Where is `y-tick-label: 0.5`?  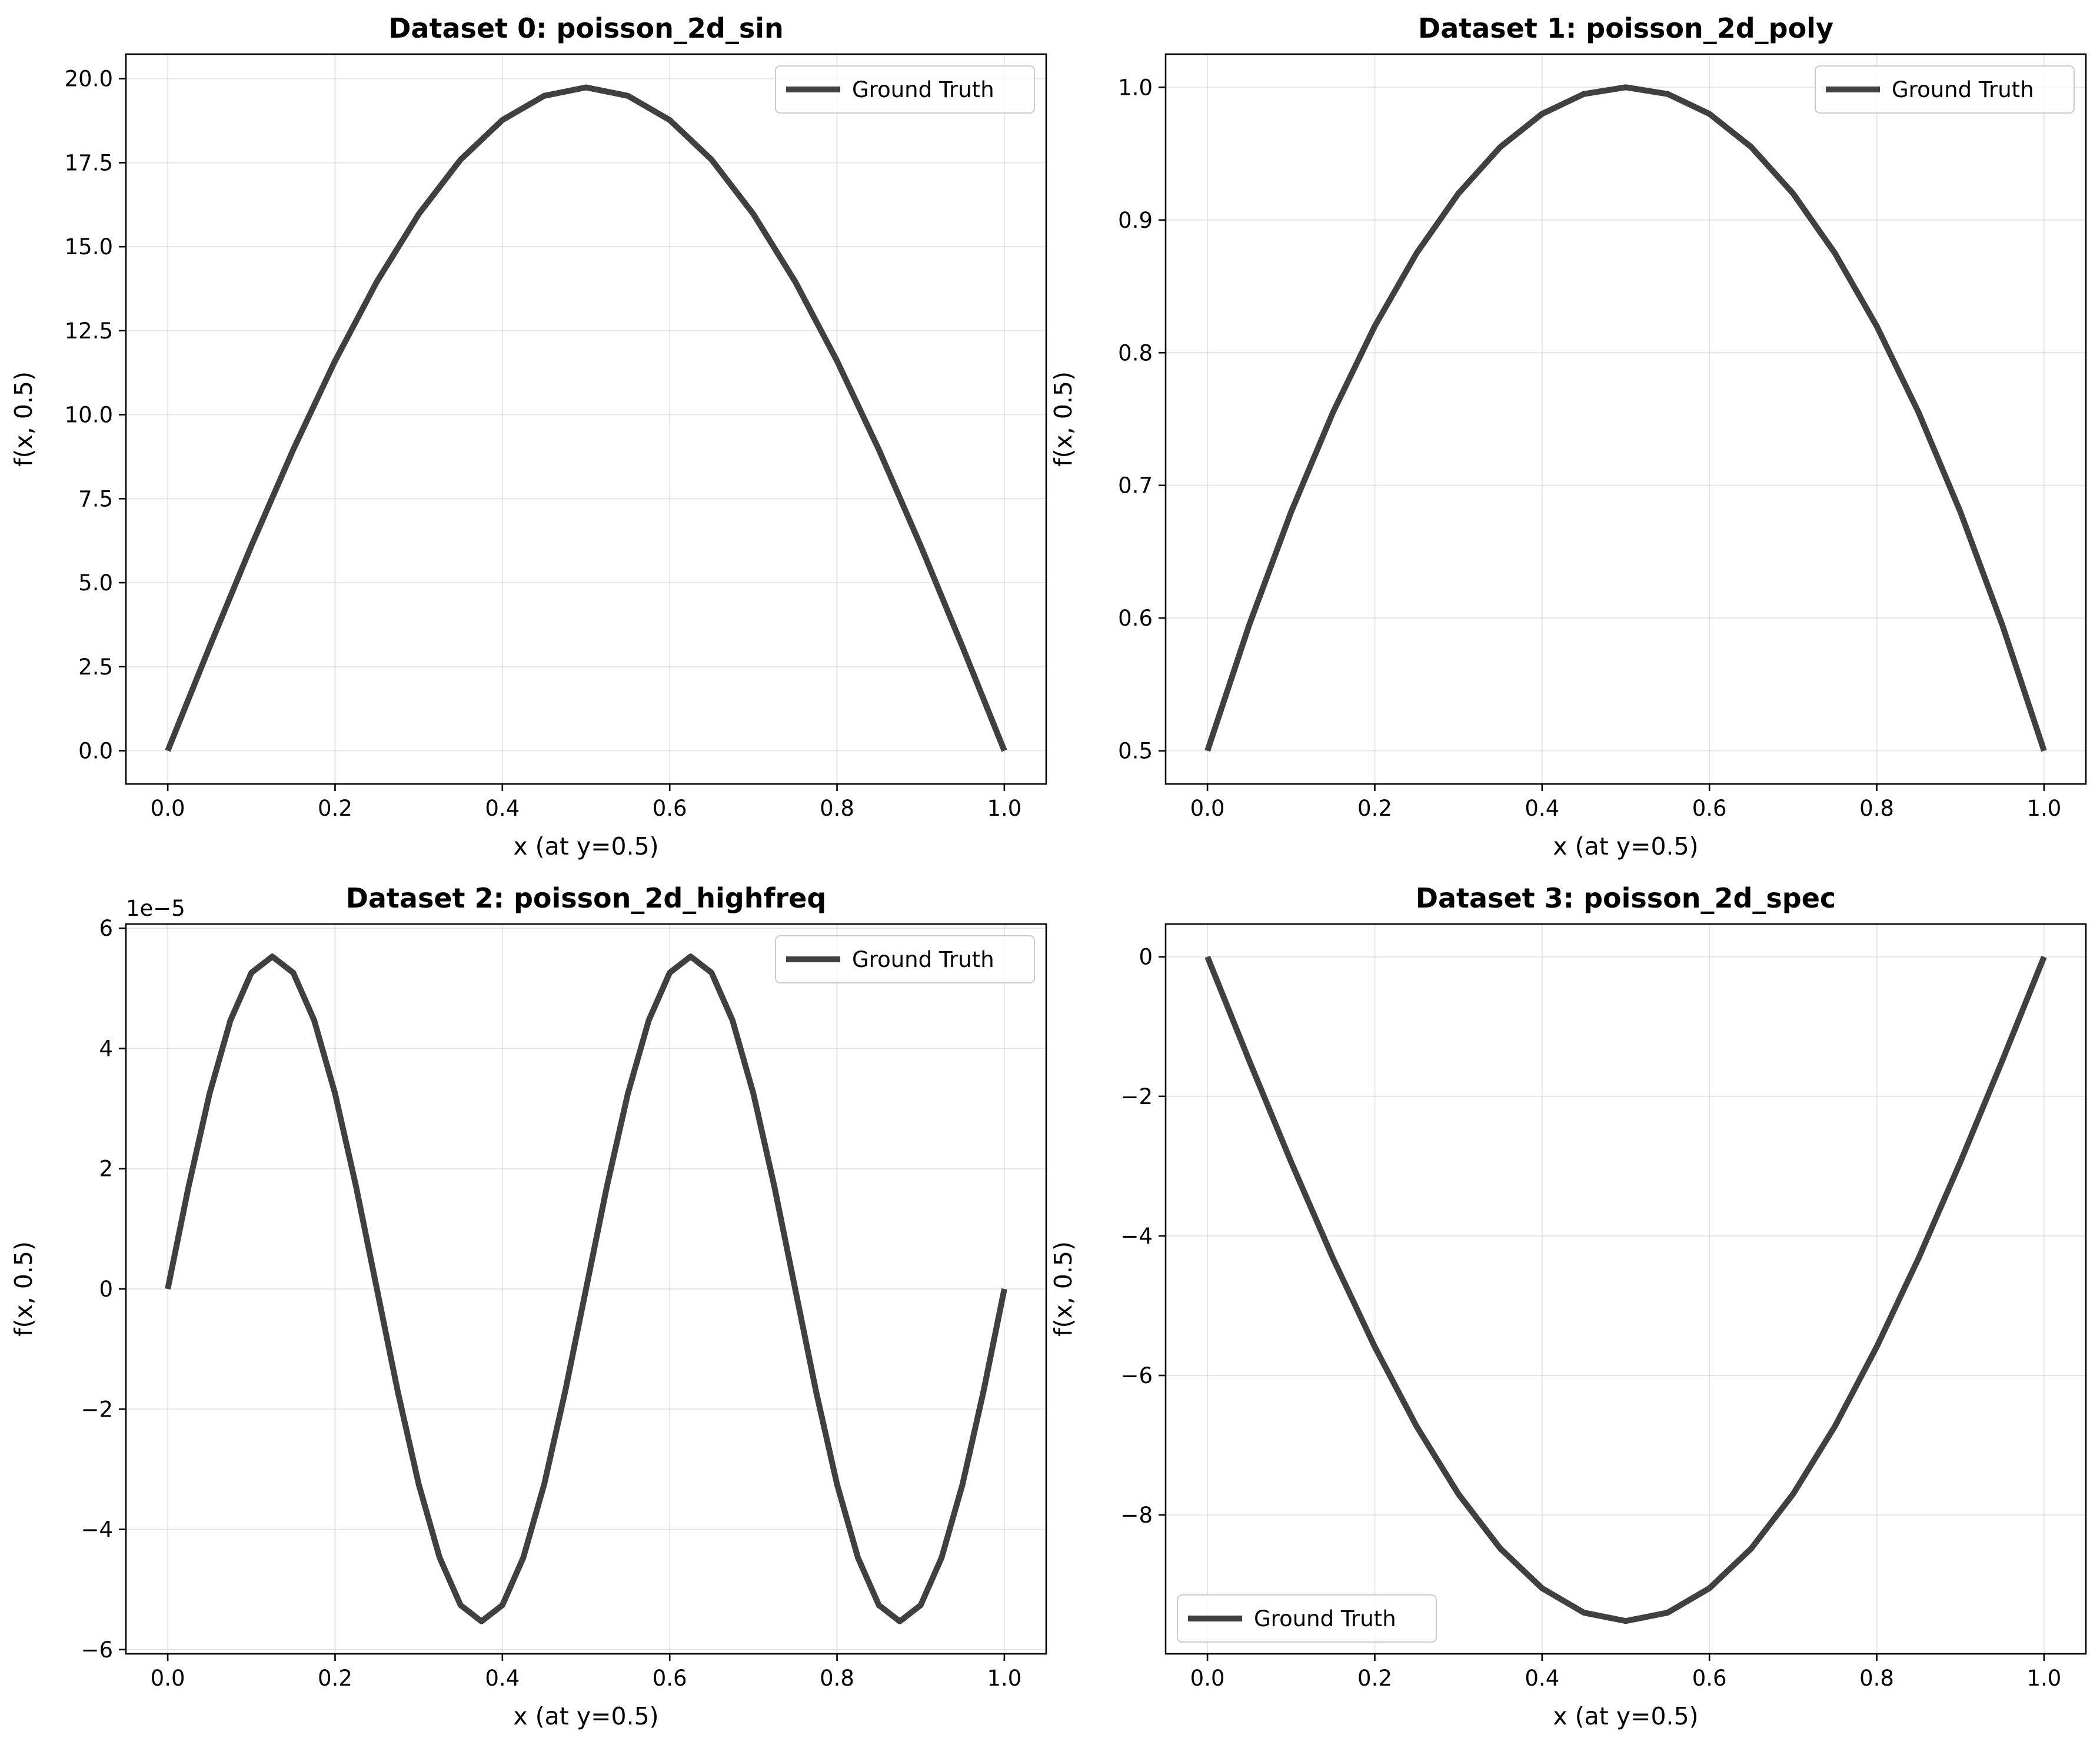 y-tick-label: 0.5 is located at coordinates (1135, 751).